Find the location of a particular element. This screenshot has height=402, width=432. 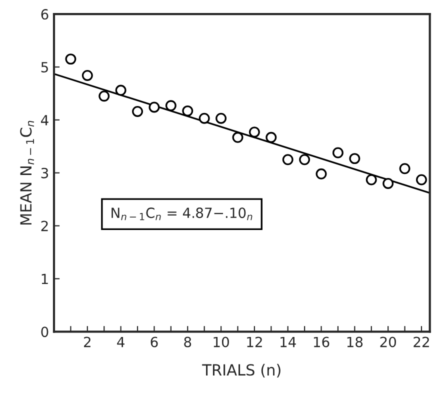

x-tick-label: 20 is located at coordinates (388, 342).